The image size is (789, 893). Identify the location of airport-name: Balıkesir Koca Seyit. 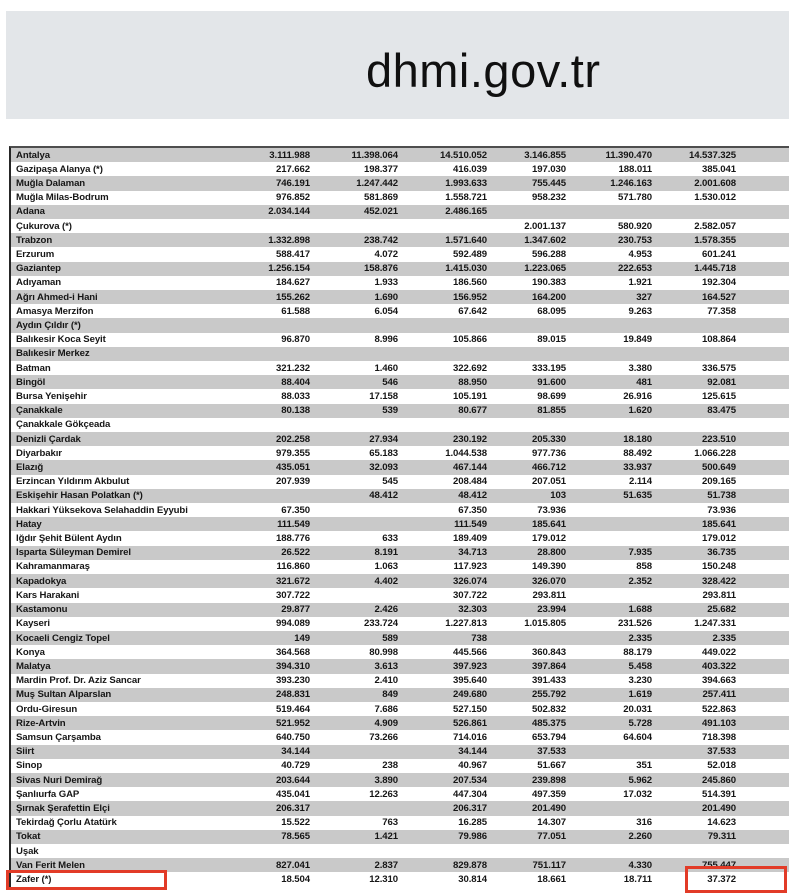
(61, 340).